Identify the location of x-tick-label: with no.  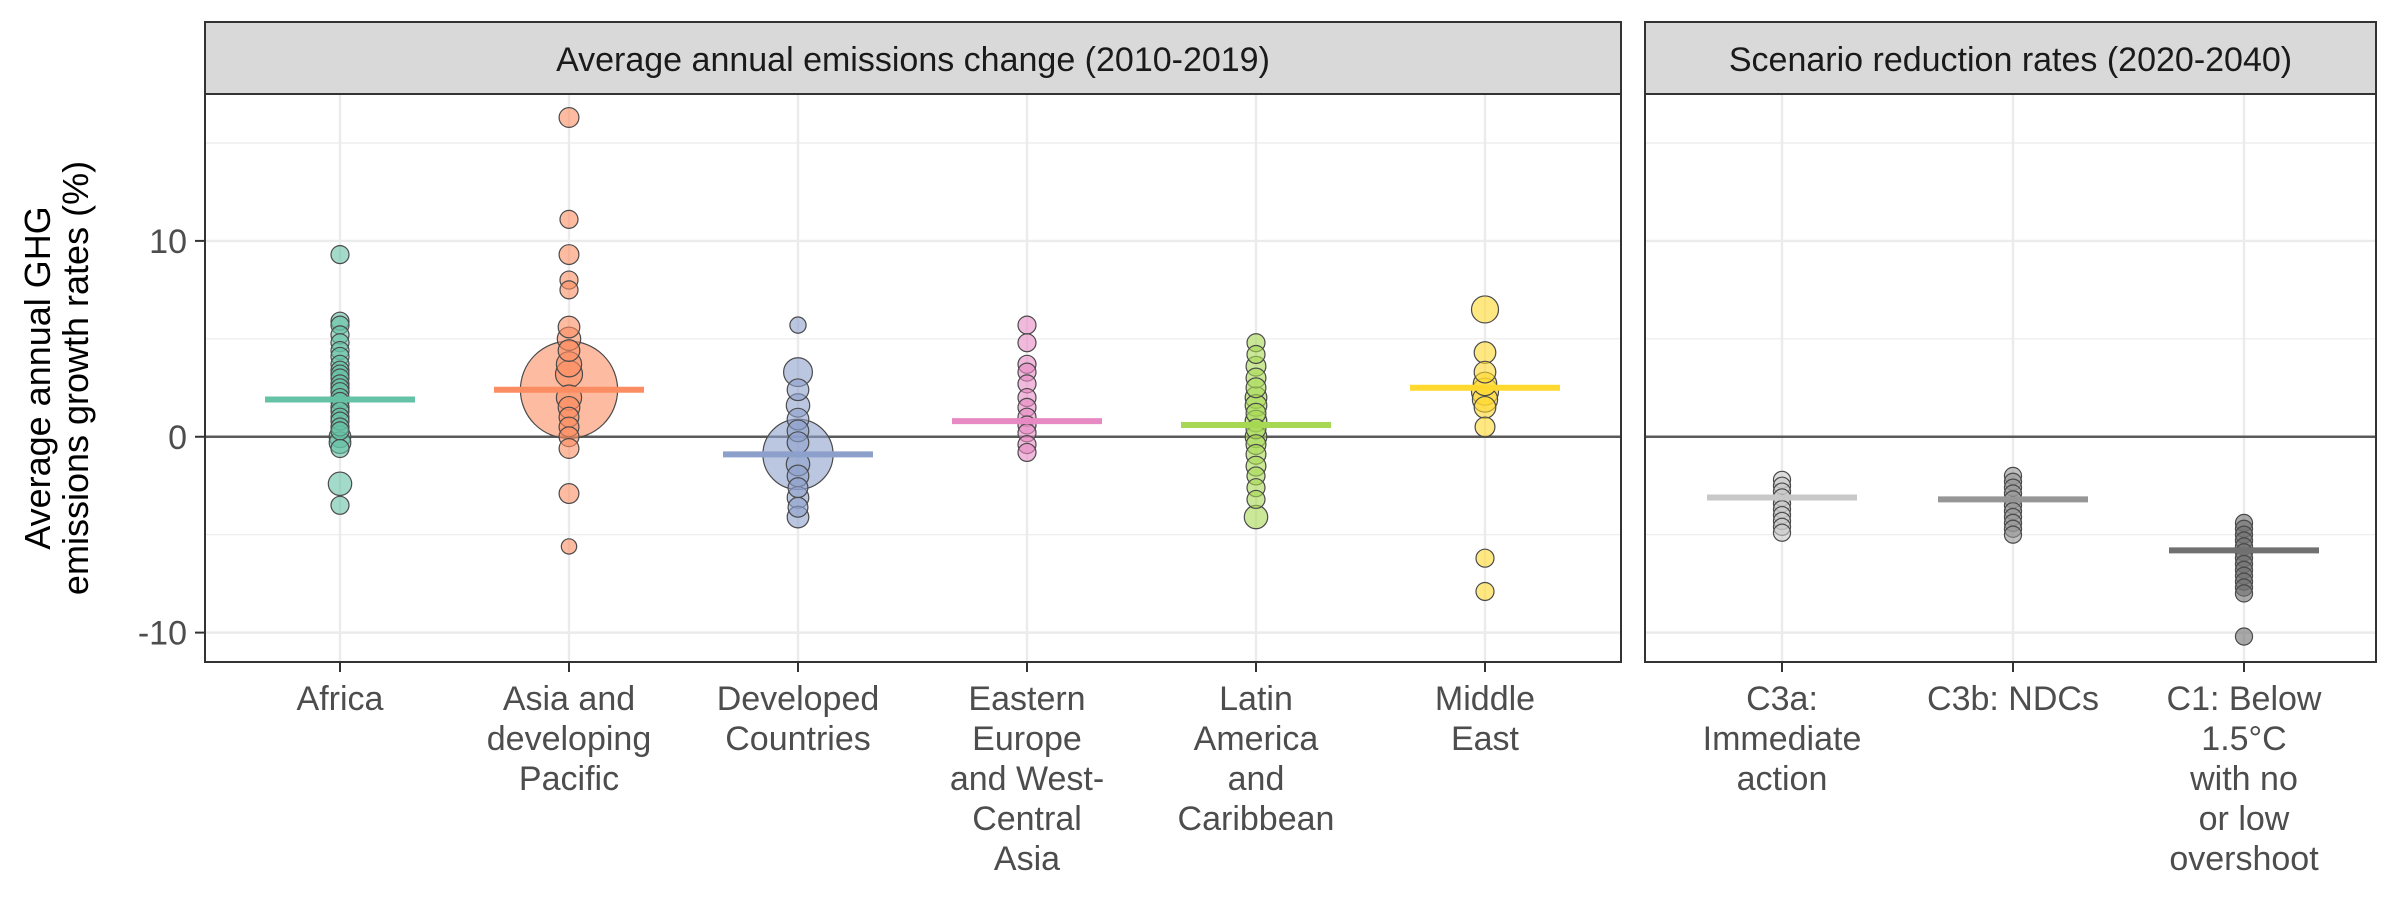
(2243, 779).